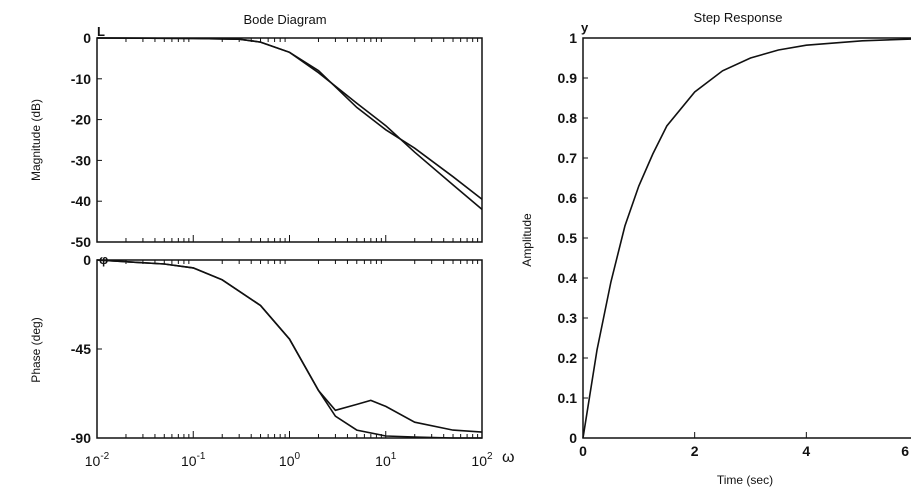 Image resolution: width=911 pixels, height=491 pixels. I want to click on phase-x-tick-label: 10⁰, so click(290, 460).